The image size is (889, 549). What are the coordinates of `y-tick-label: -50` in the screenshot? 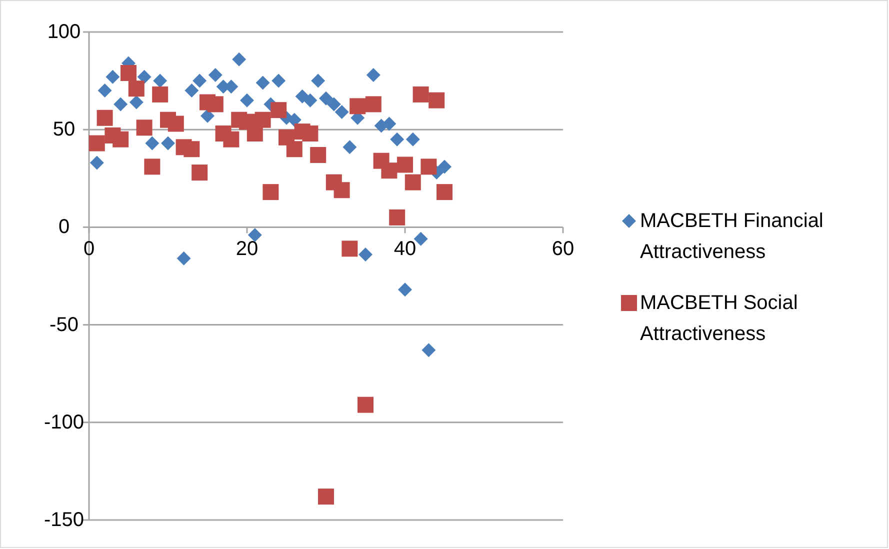 It's located at (64, 325).